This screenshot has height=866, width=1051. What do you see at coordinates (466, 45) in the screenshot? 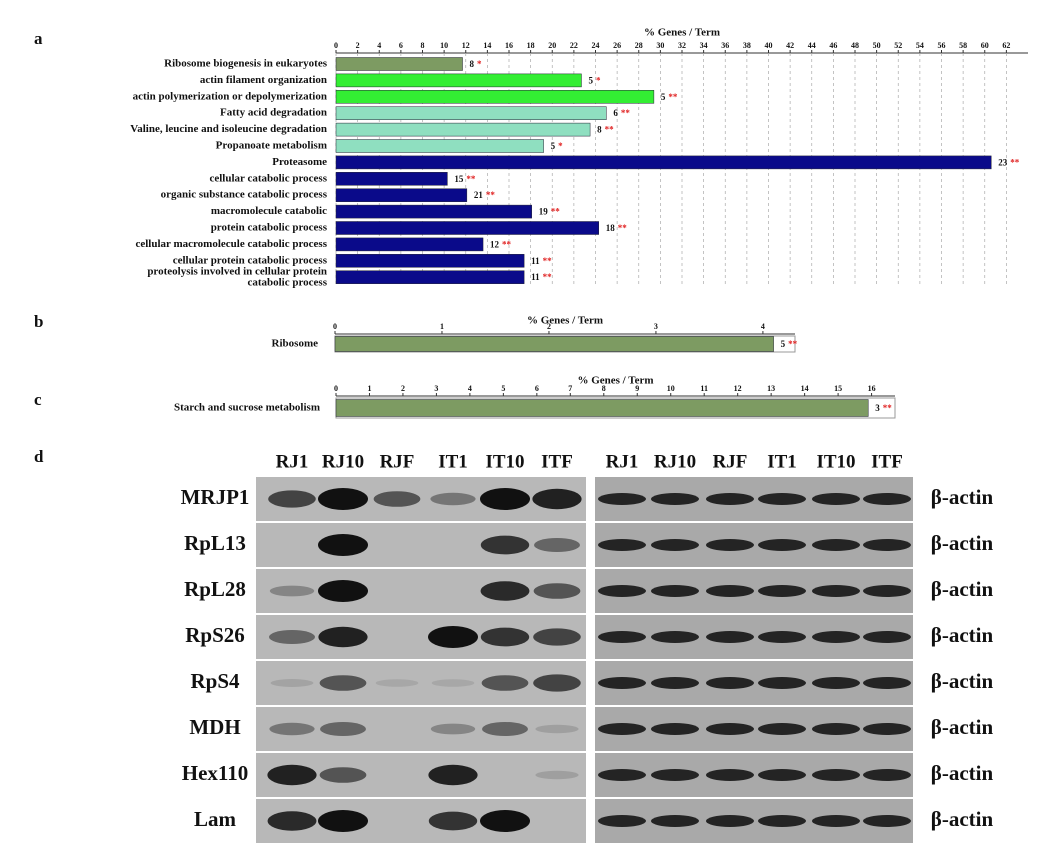
I see `x-tick-label: 12` at bounding box center [466, 45].